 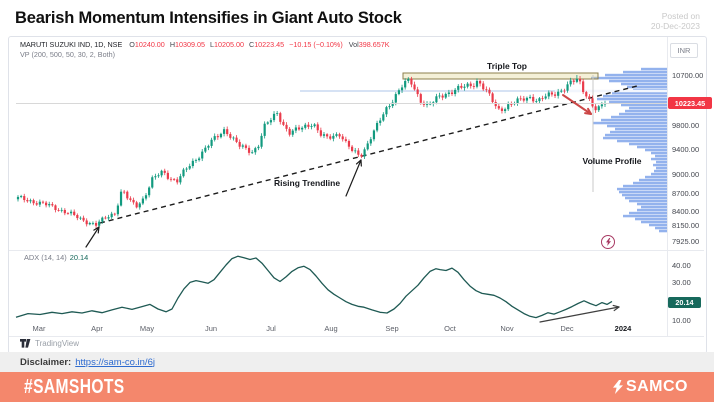 I want to click on brand-bar: #SAMSHOTS SAMCO, so click(x=357, y=387).